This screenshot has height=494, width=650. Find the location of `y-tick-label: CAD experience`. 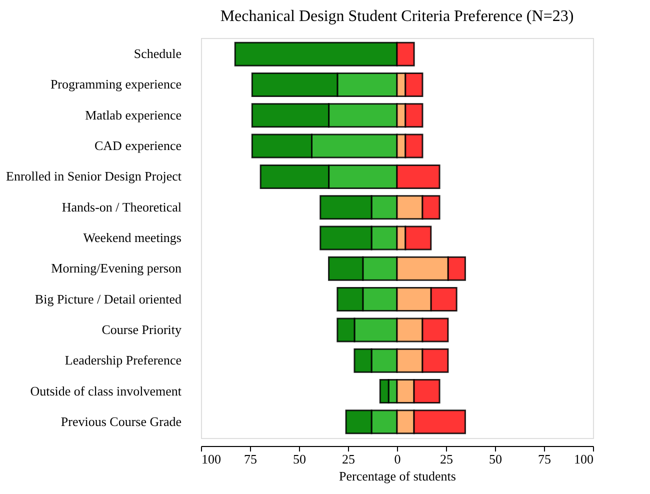

y-tick-label: CAD experience is located at coordinates (138, 146).